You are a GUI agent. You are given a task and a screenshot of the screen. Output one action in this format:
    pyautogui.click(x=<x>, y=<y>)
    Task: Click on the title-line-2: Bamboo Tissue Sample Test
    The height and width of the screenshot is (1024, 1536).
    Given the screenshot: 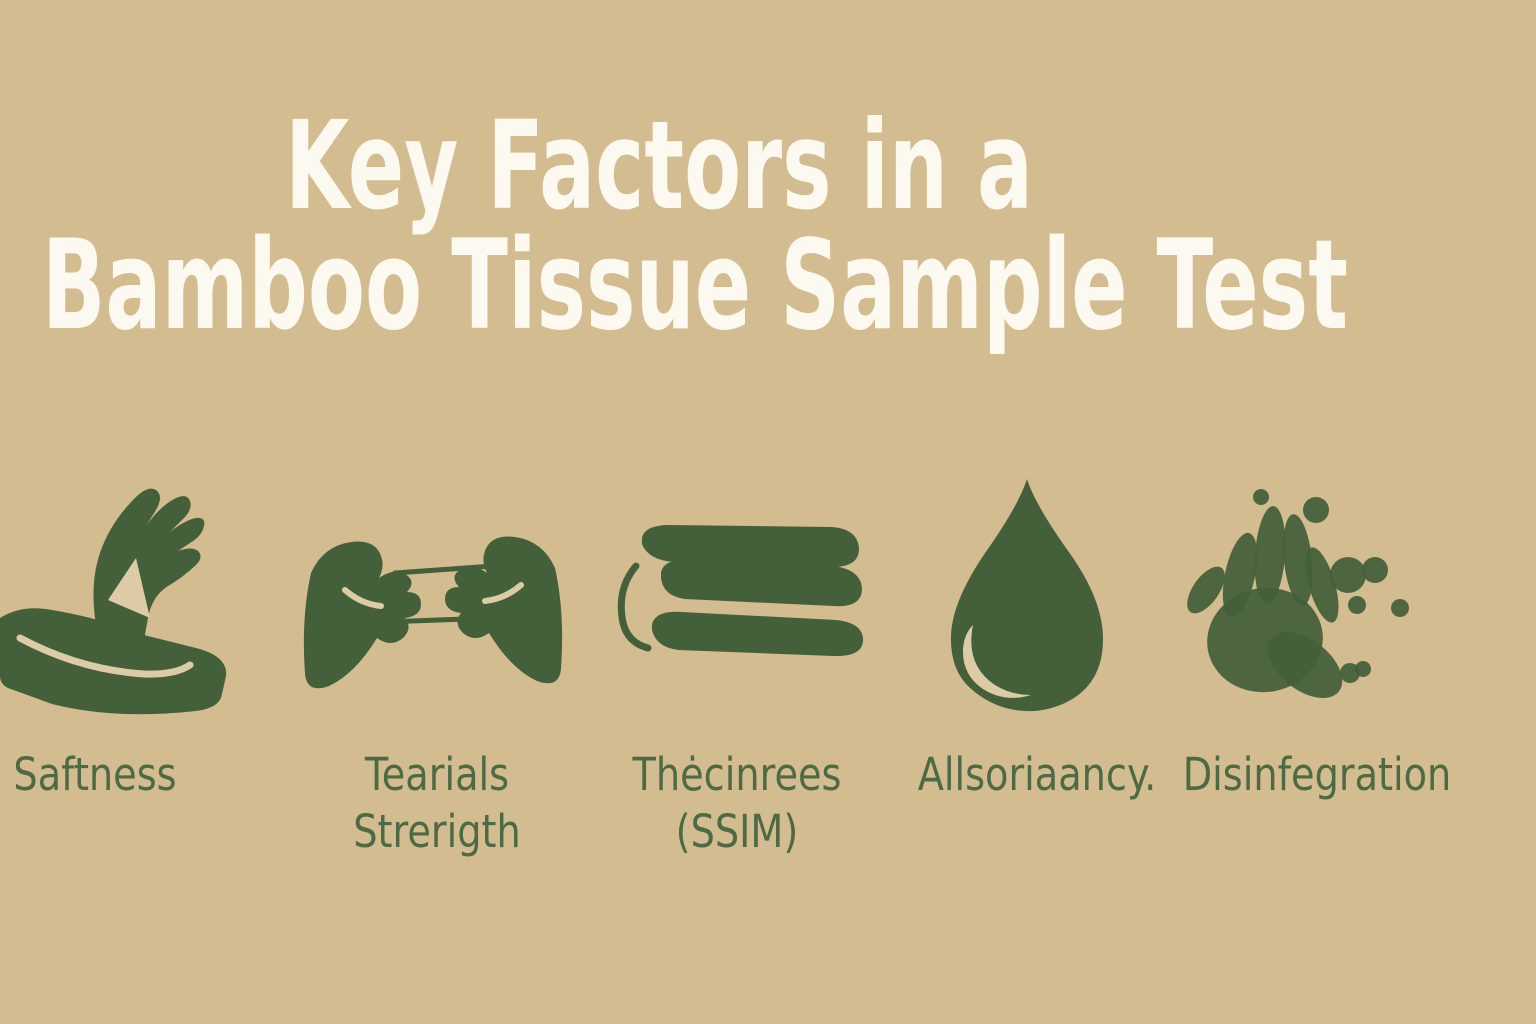 What is the action you would take?
    pyautogui.click(x=695, y=286)
    